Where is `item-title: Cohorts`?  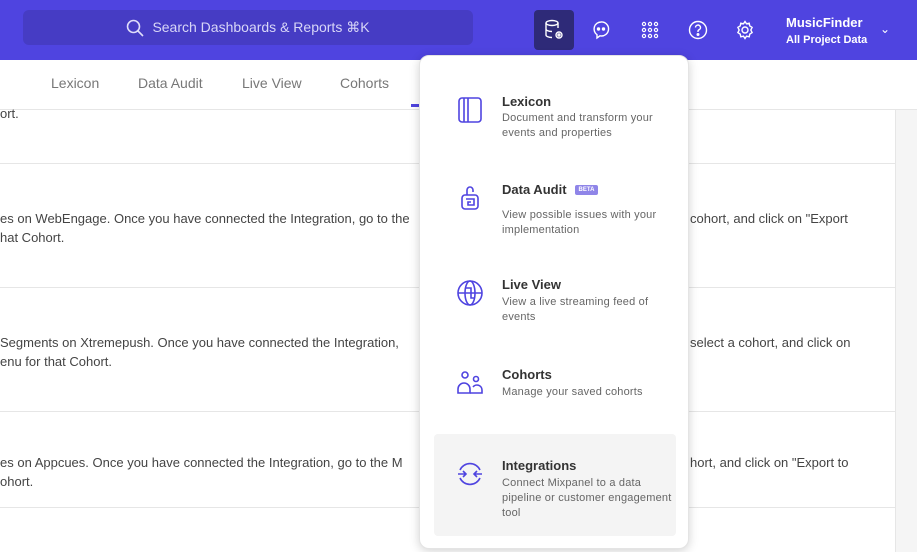 item-title: Cohorts is located at coordinates (527, 374).